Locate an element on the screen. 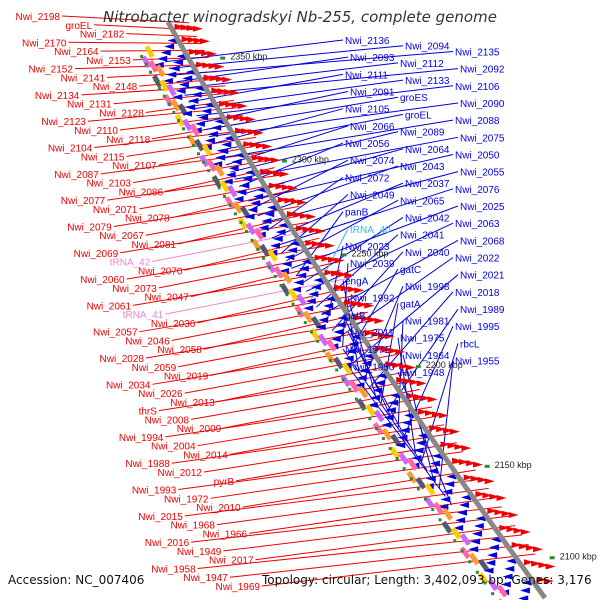  gene-label: Nwi_2043 is located at coordinates (422, 167).